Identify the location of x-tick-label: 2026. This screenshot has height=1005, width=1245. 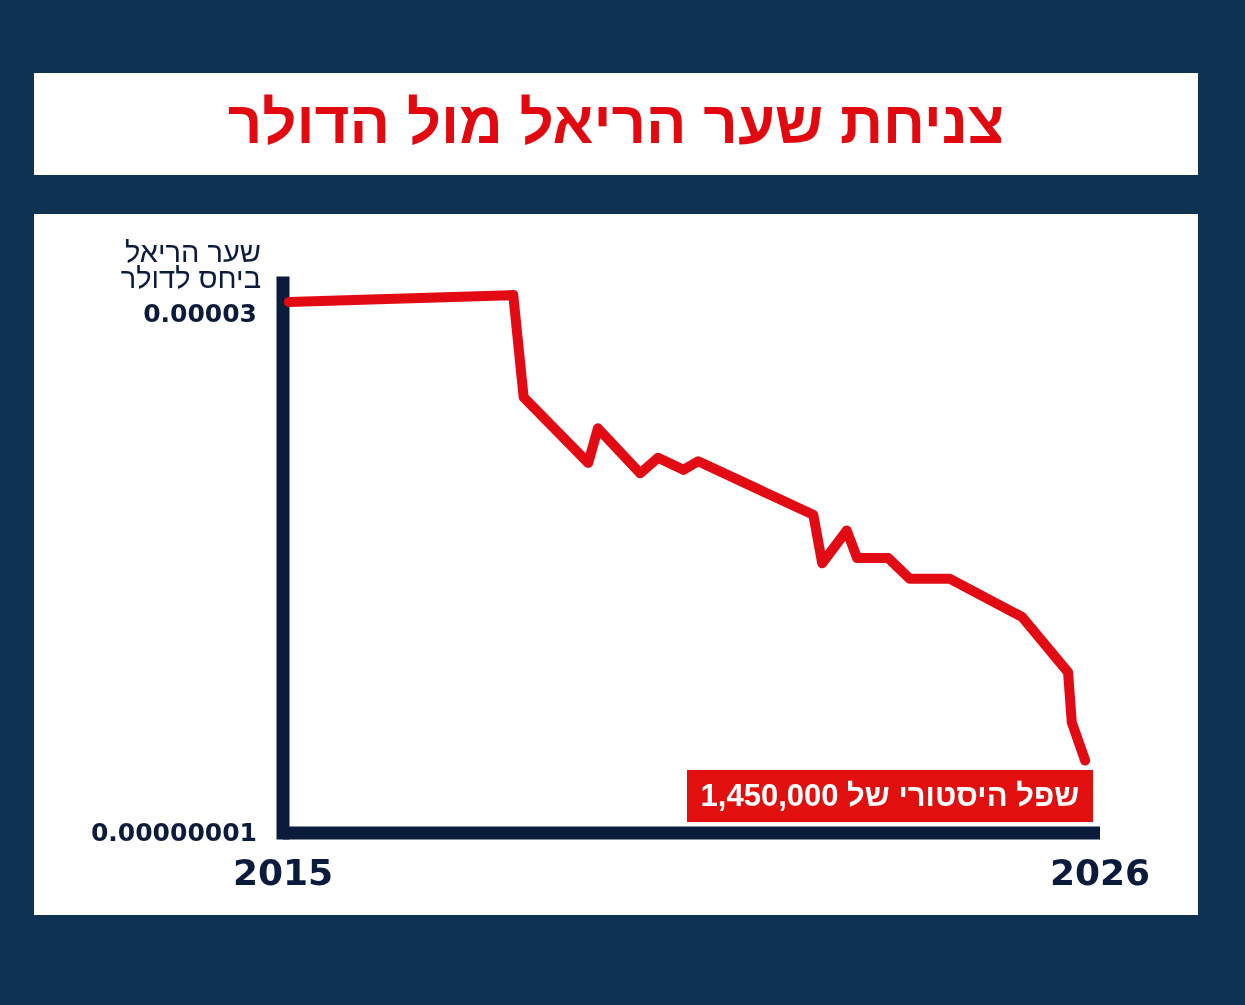
(1100, 873).